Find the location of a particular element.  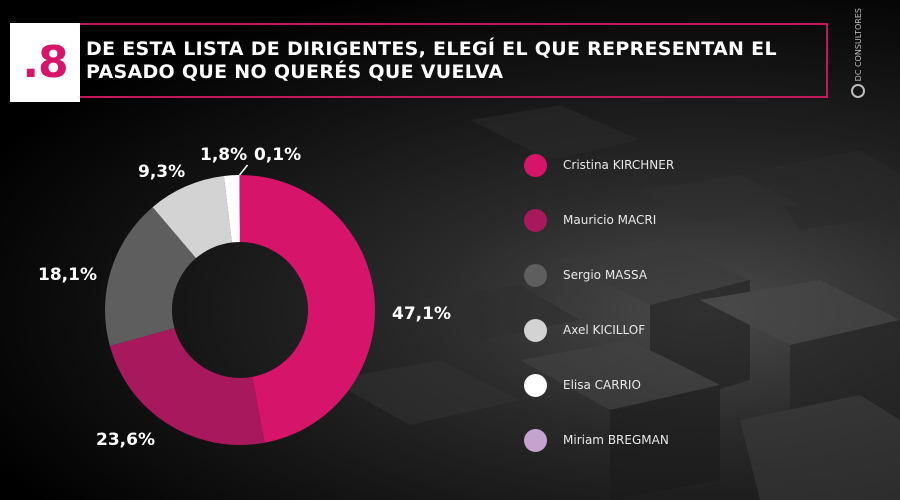

legend-label-elisa-carrio: Elisa CARRIO is located at coordinates (602, 385).